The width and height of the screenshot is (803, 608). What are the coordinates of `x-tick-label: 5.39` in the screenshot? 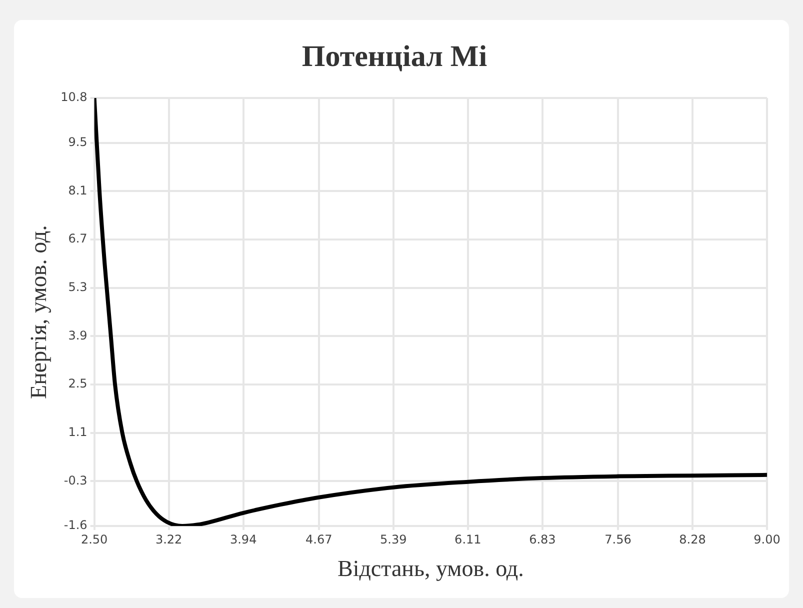 It's located at (393, 539).